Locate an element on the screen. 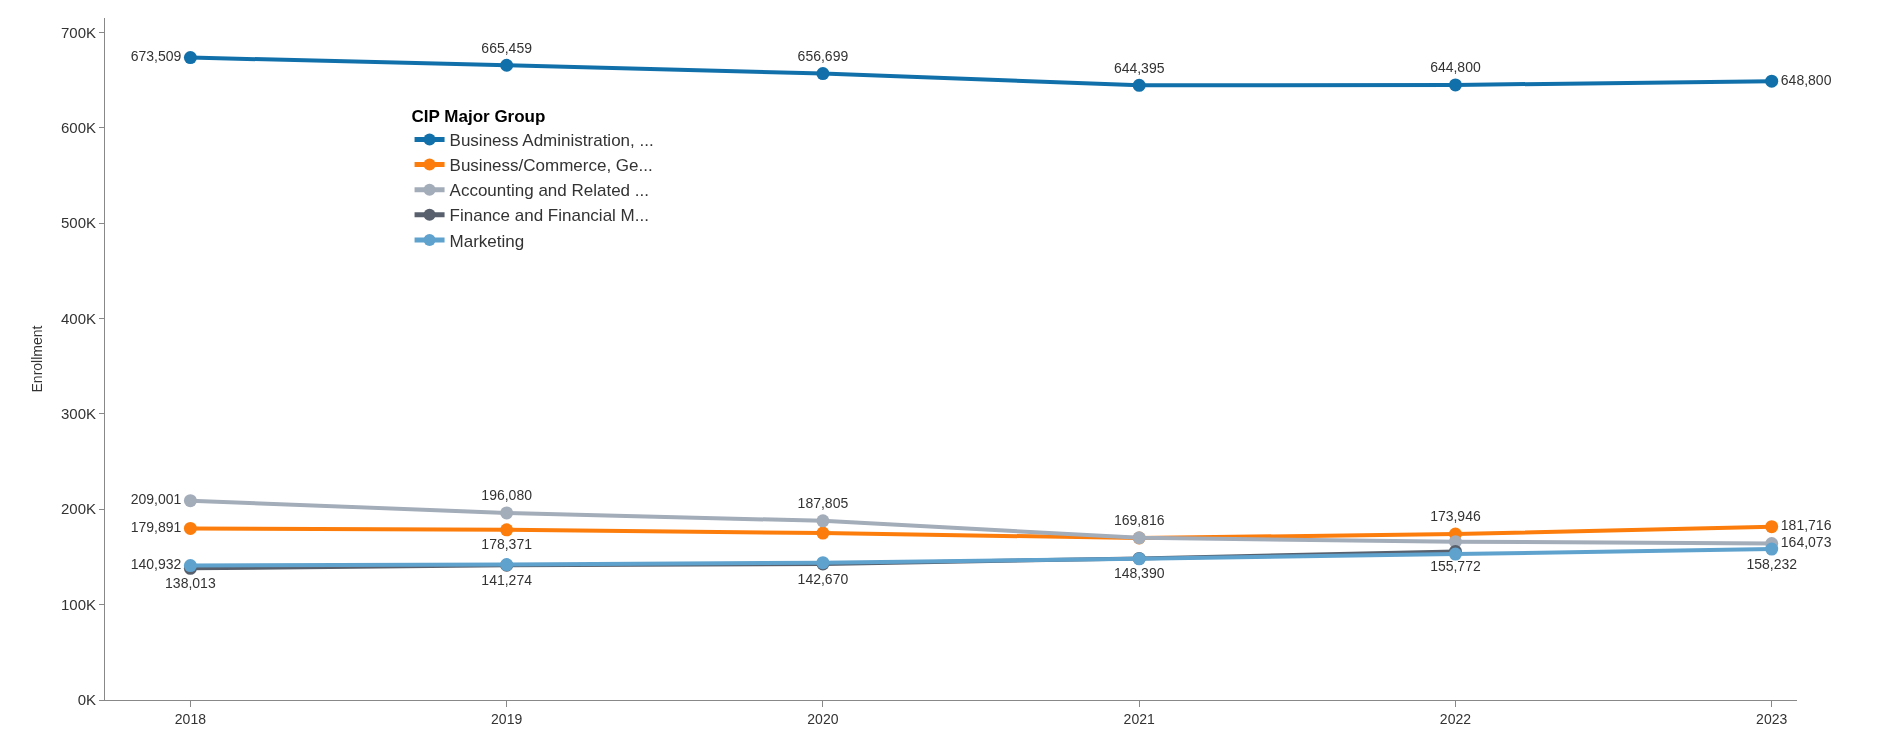  data-label: 173,946 is located at coordinates (1455, 516).